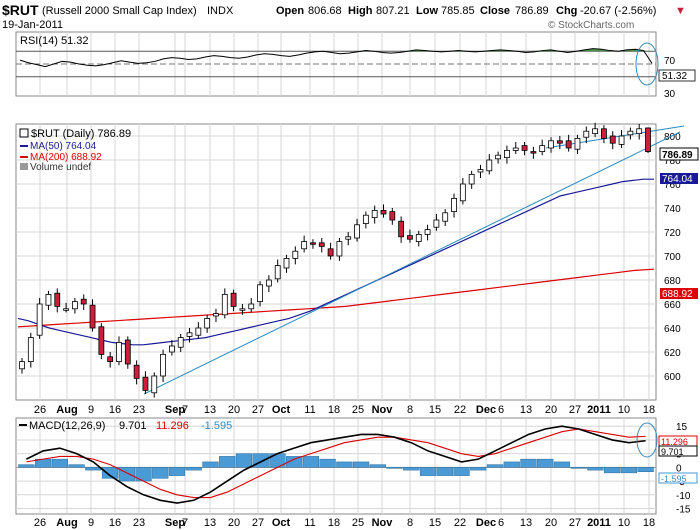  What do you see at coordinates (501, 410) in the screenshot?
I see `x-tick-label: 6` at bounding box center [501, 410].